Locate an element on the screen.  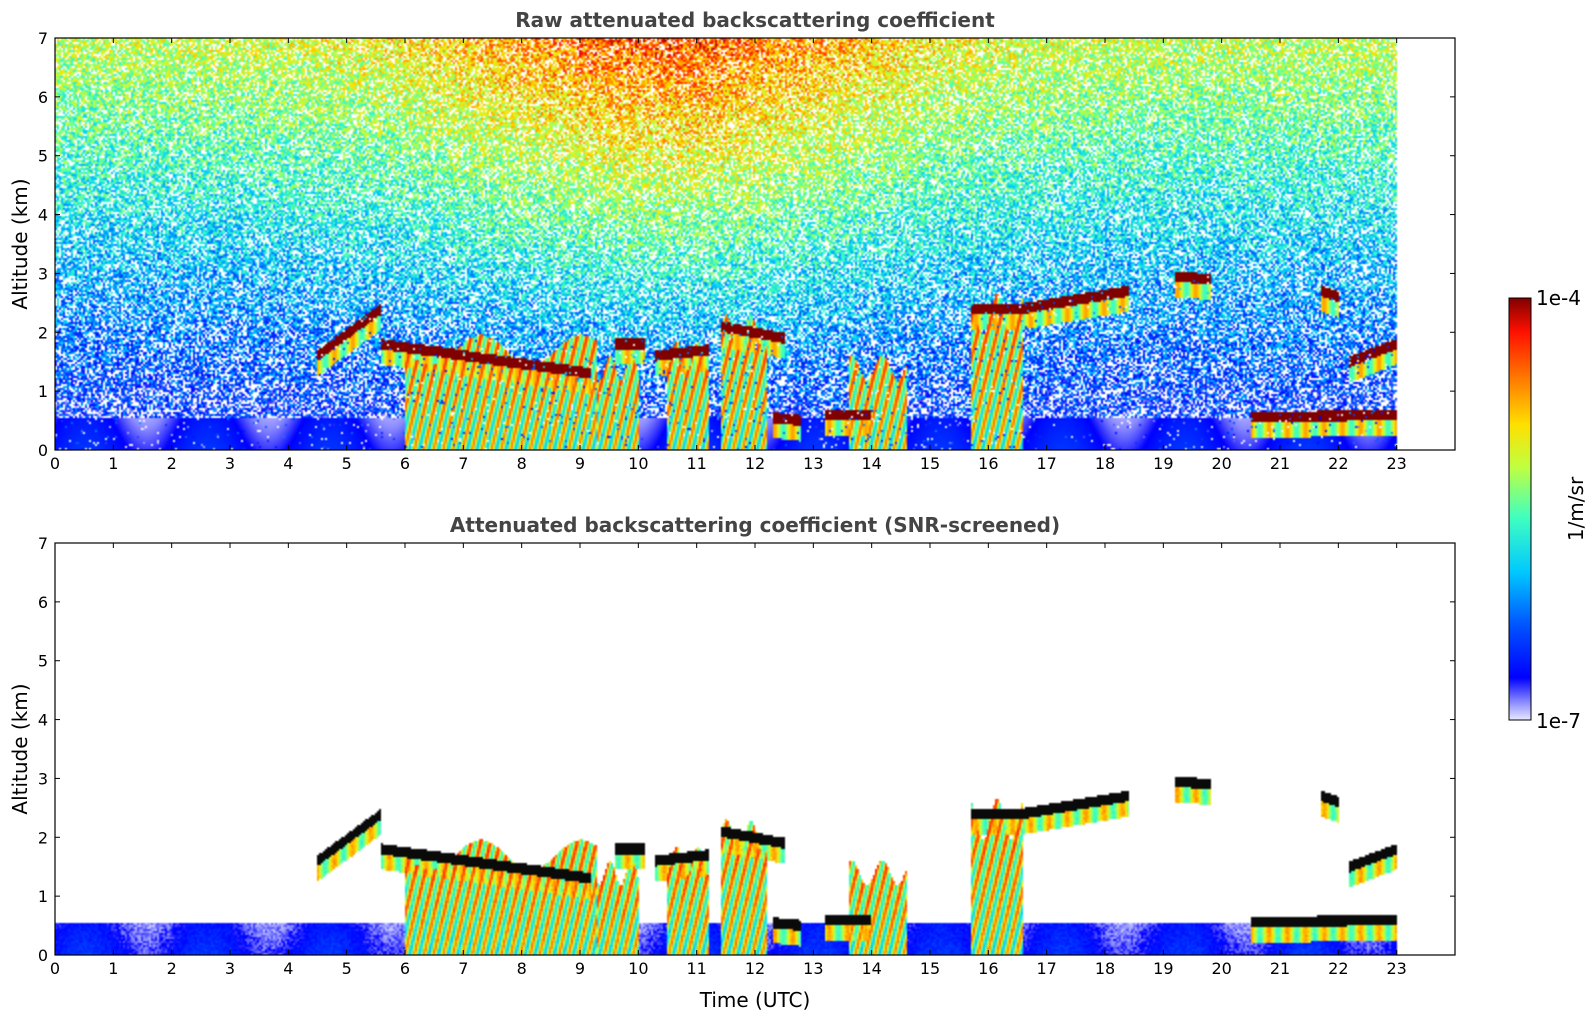
colorbar-max-label: 1e-4 is located at coordinates (1558, 298).